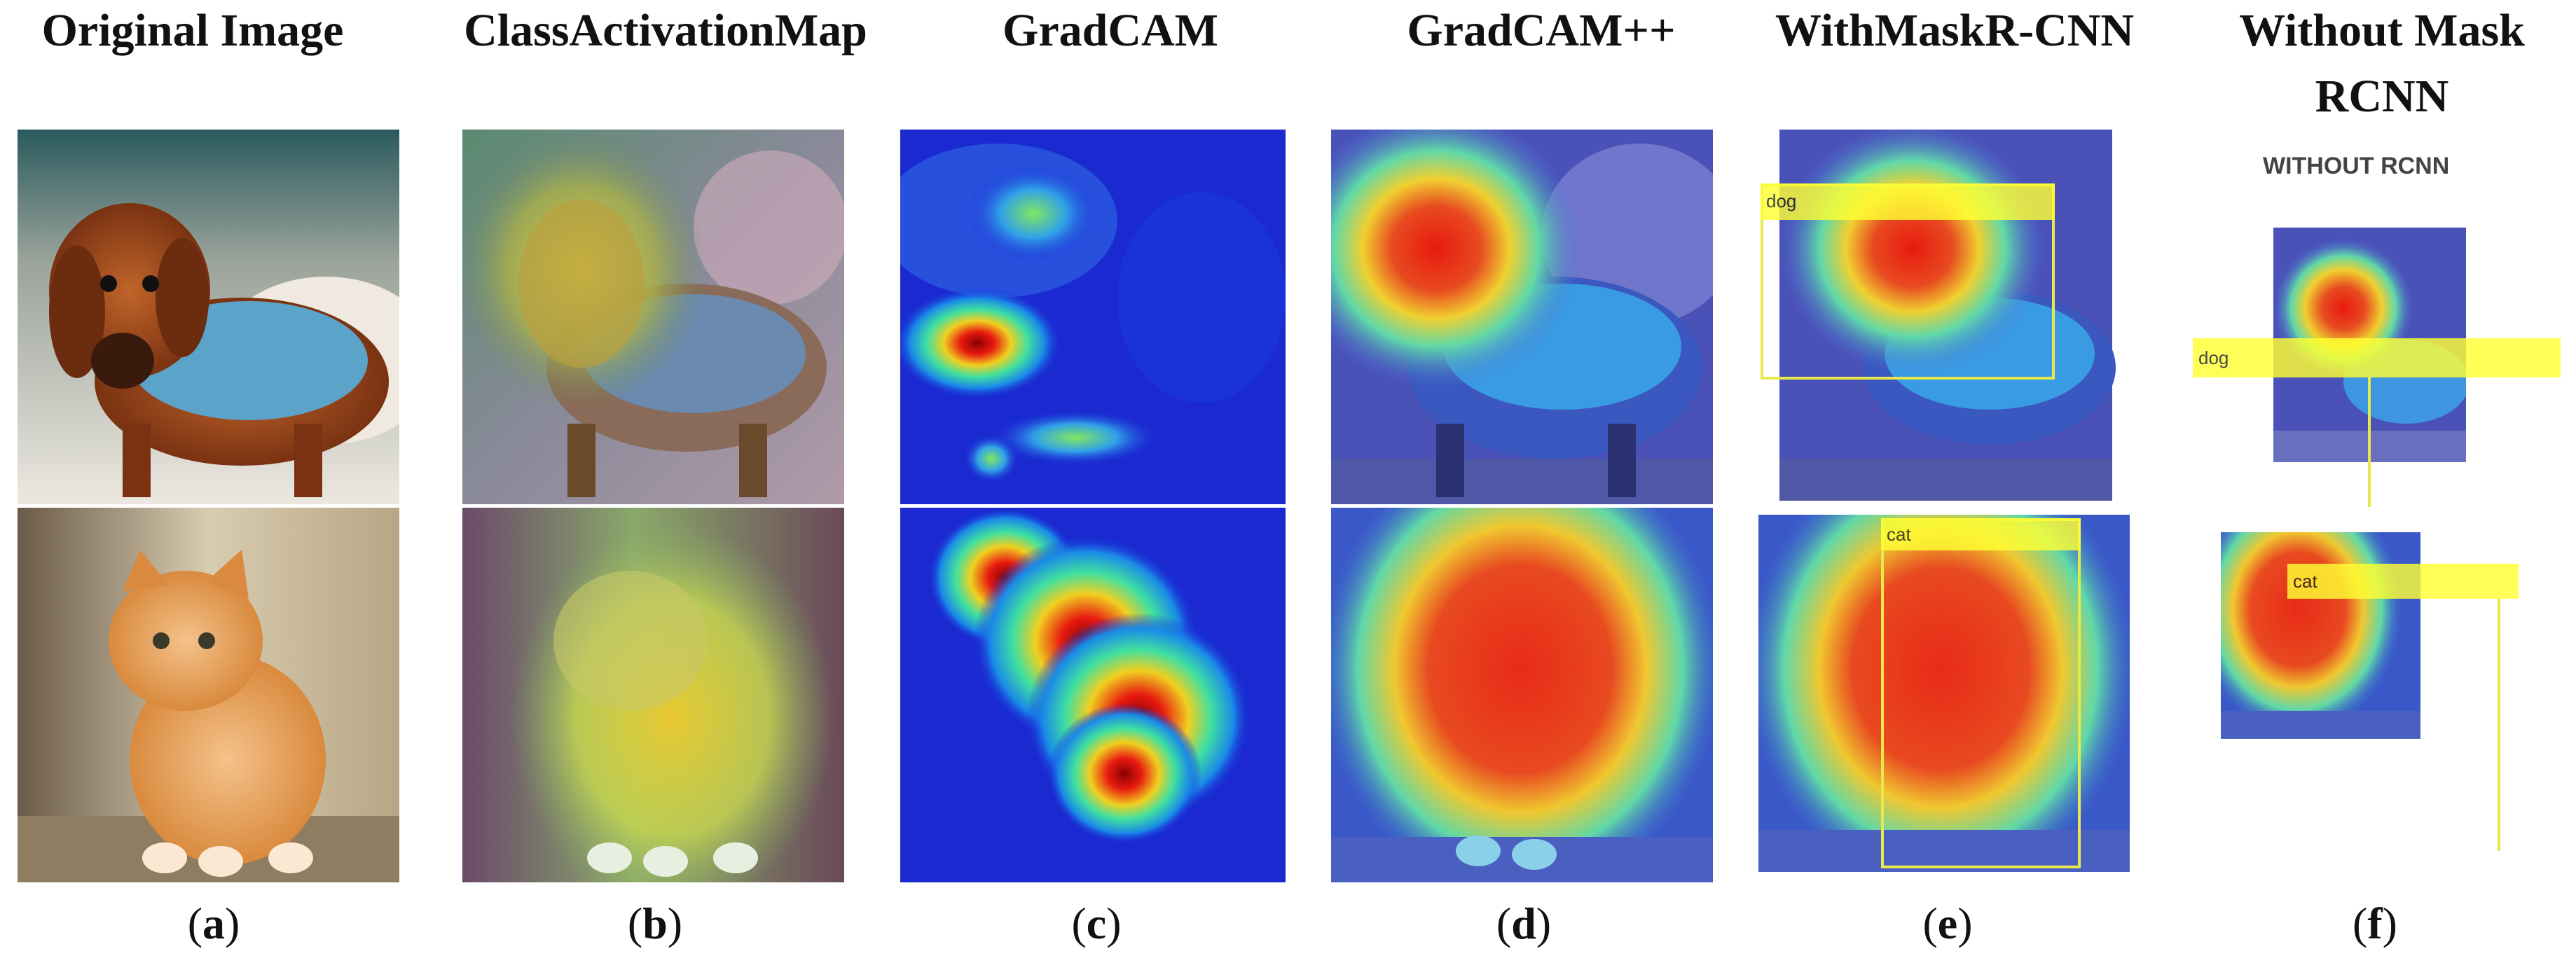  I want to click on gradcam-plus-plus-dog-heatmap, so click(1522, 317).